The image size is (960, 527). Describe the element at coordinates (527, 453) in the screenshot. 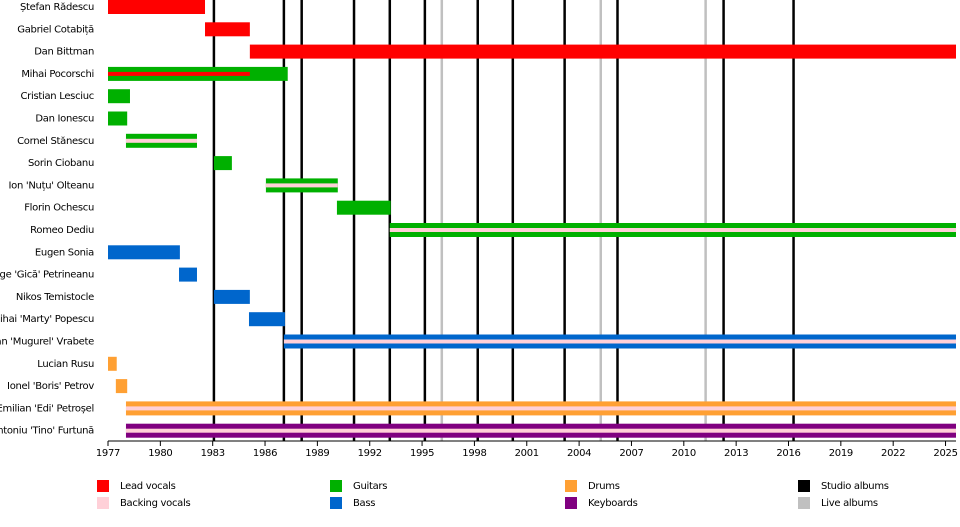

I see `x-tick-label: 2001` at that location.